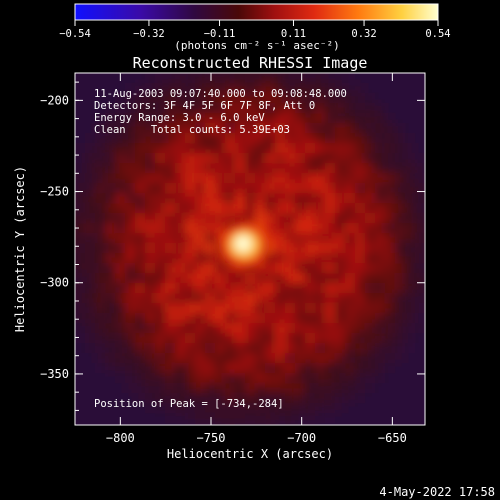  I want to click on y-axis-label: Heliocentric Y (arcsec), so click(20, 249).